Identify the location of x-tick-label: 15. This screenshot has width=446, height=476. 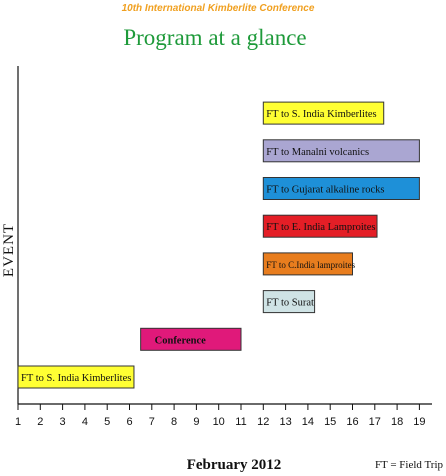
(330, 422).